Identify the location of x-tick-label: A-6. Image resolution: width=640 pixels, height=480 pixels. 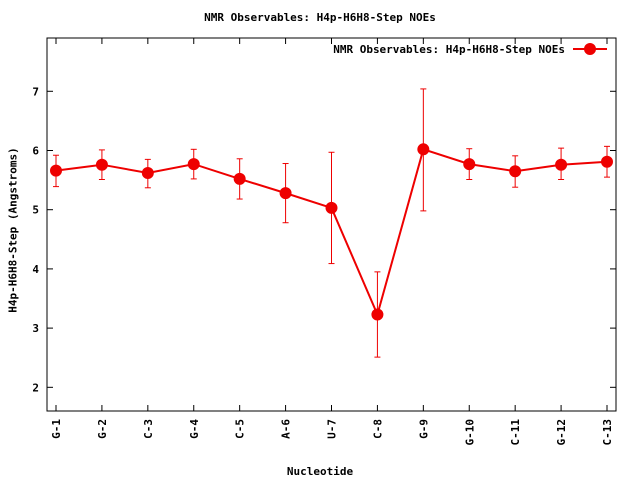
(286, 429).